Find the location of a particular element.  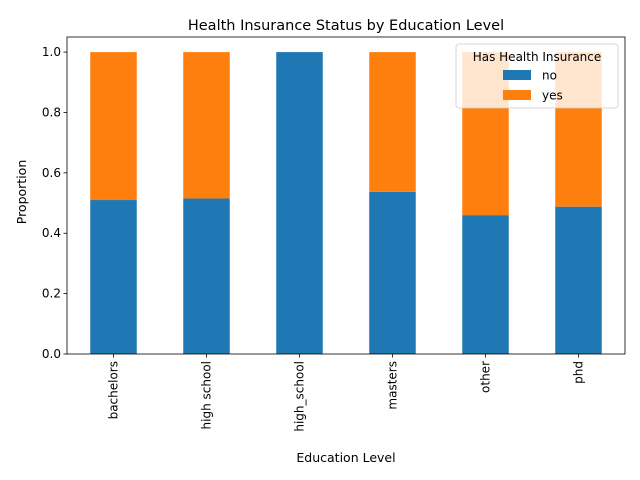

x-tick-label-3: masters is located at coordinates (393, 385).